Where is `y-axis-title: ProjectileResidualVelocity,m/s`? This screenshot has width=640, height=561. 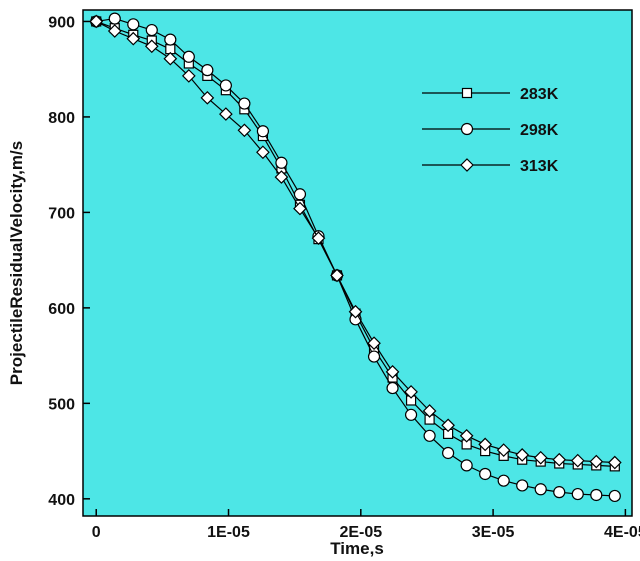 y-axis-title: ProjectileResidualVelocity,m/s is located at coordinates (16, 263).